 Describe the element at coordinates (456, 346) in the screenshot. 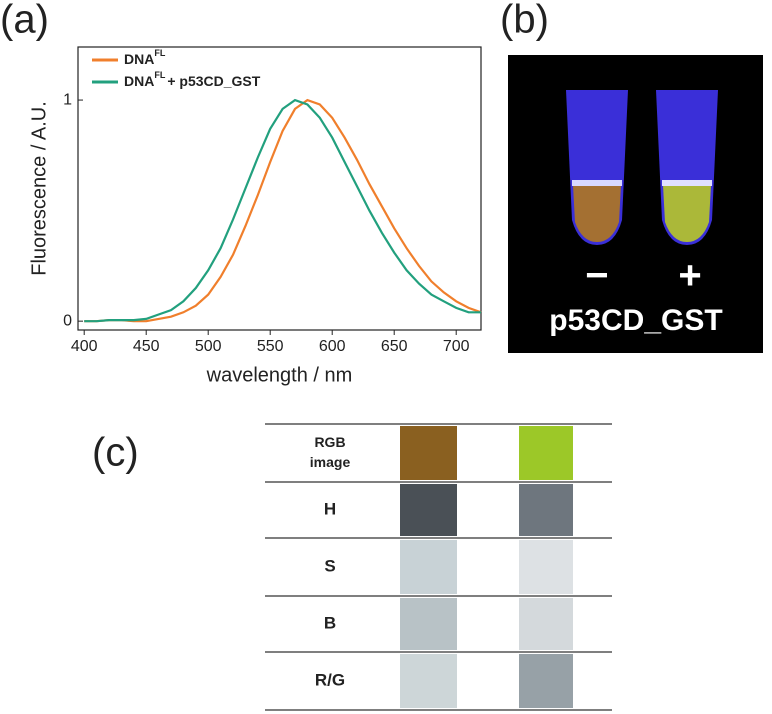

I see `x-tick-label: 700` at that location.